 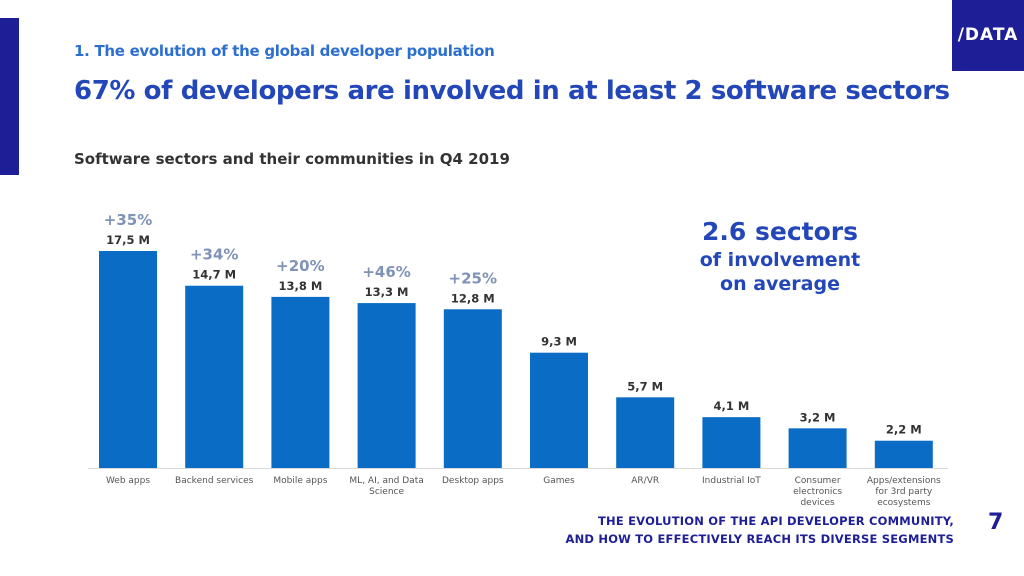 I want to click on category-label: ML, AI, and Data Science, so click(x=386, y=486).